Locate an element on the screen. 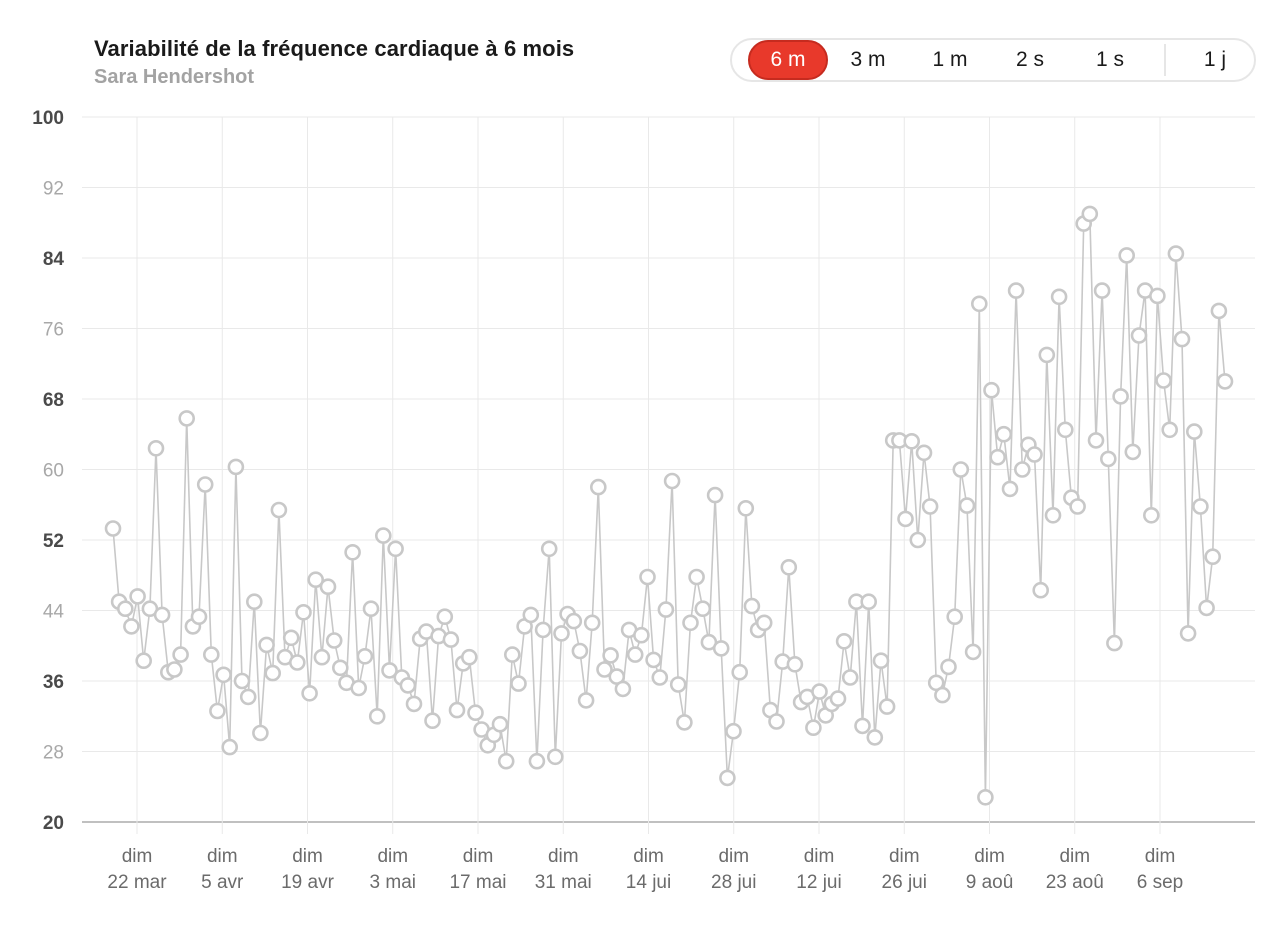  range-1m-button: 1 m is located at coordinates (950, 59).